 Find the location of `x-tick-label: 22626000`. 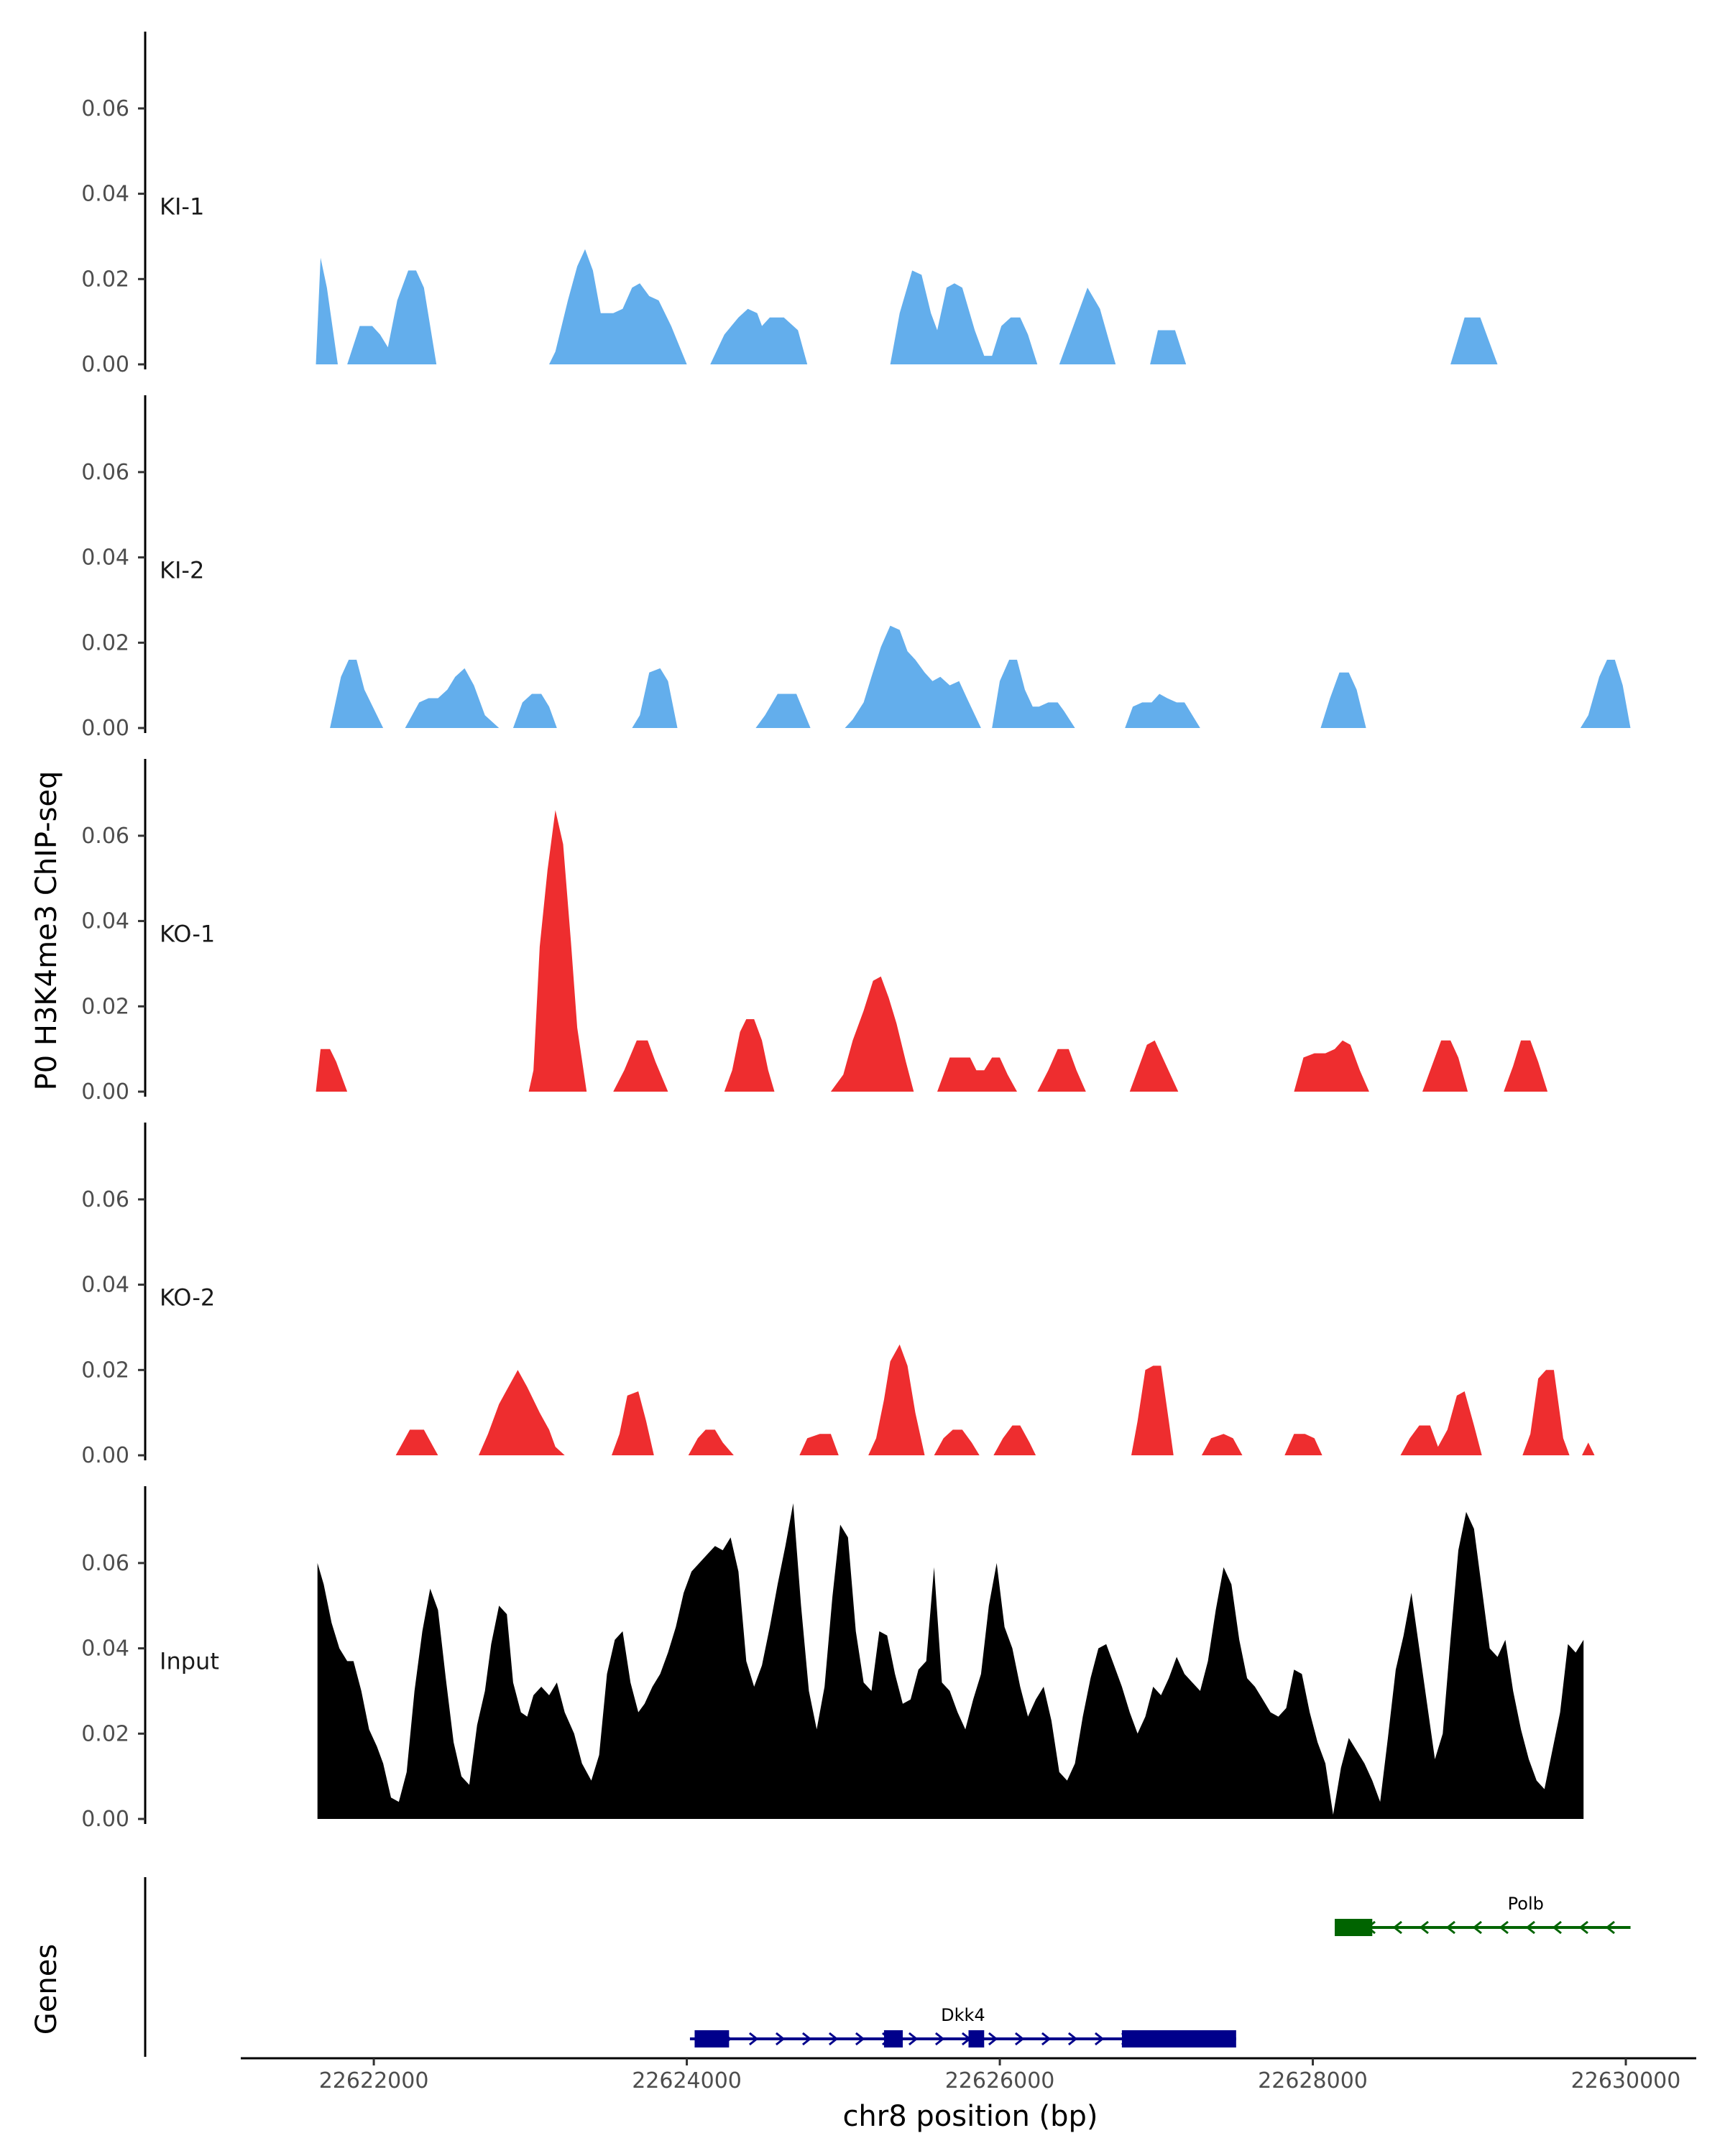

x-tick-label: 22626000 is located at coordinates (1000, 2080).